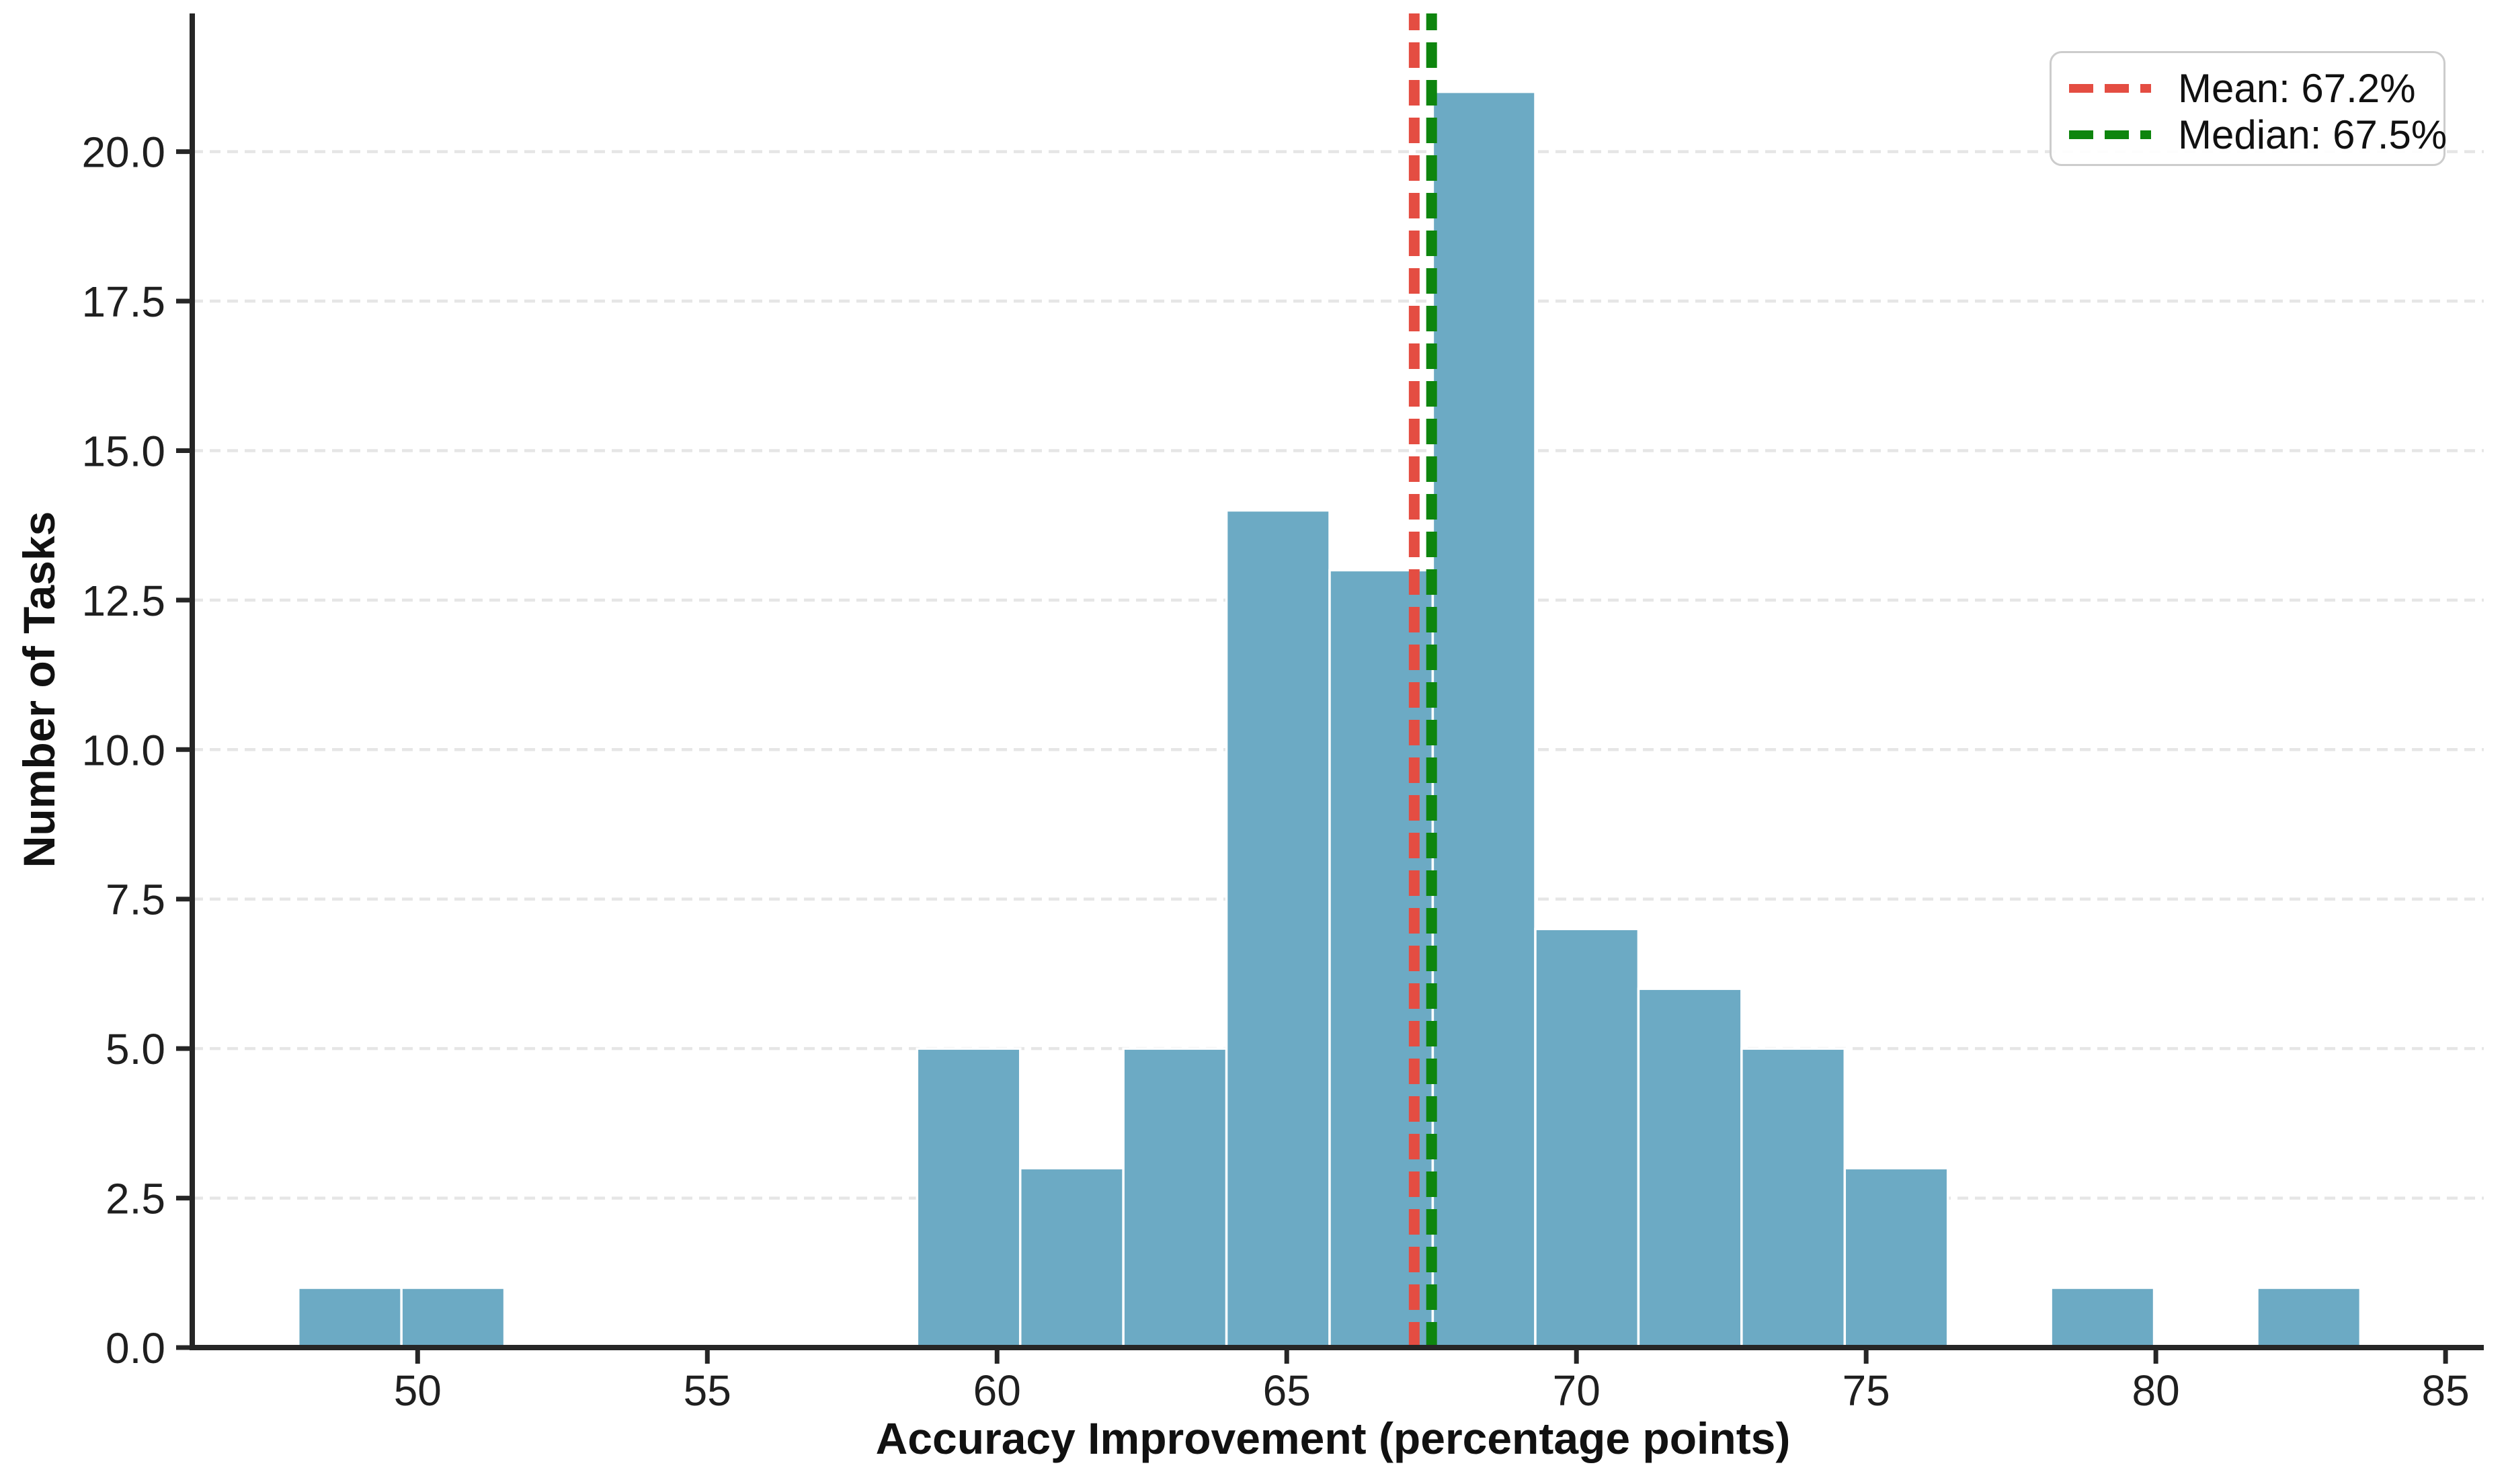 The image size is (2508, 1484). What do you see at coordinates (2446, 1390) in the screenshot?
I see `x-tick-label: 85` at bounding box center [2446, 1390].